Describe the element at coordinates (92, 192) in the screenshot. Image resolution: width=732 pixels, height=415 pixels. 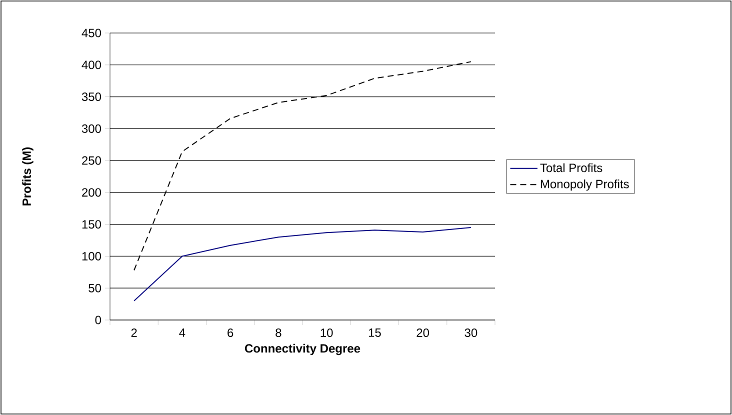
I see `y-tick-label: 200` at that location.